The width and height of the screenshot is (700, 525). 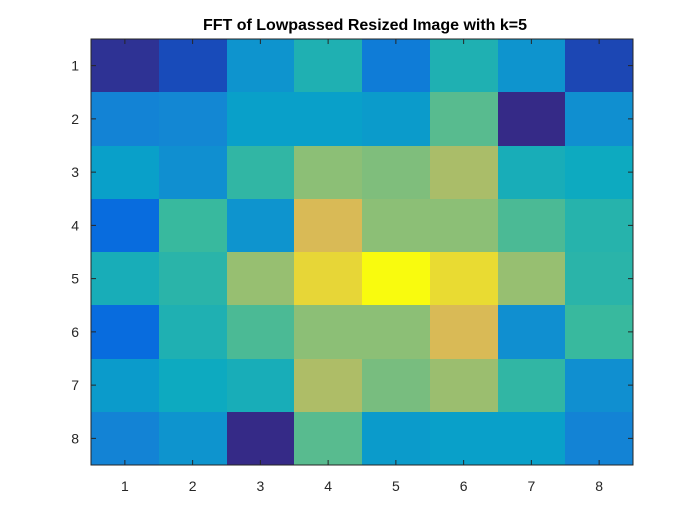 I want to click on heatmap-cell-r7-c7, so click(x=531, y=385).